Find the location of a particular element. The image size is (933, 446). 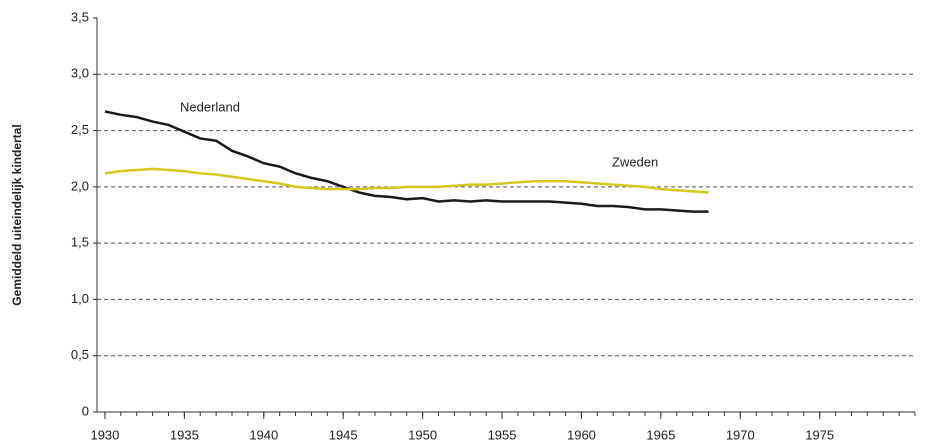

x-tick-label: 1960 is located at coordinates (581, 434).